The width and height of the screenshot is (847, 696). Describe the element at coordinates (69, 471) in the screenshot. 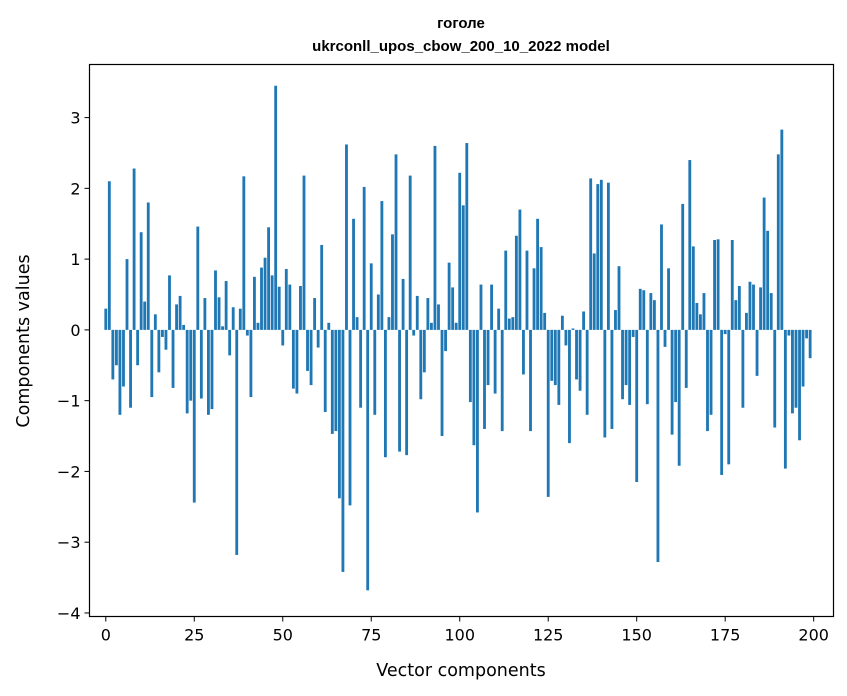

I see `y-tick-label: −2` at that location.